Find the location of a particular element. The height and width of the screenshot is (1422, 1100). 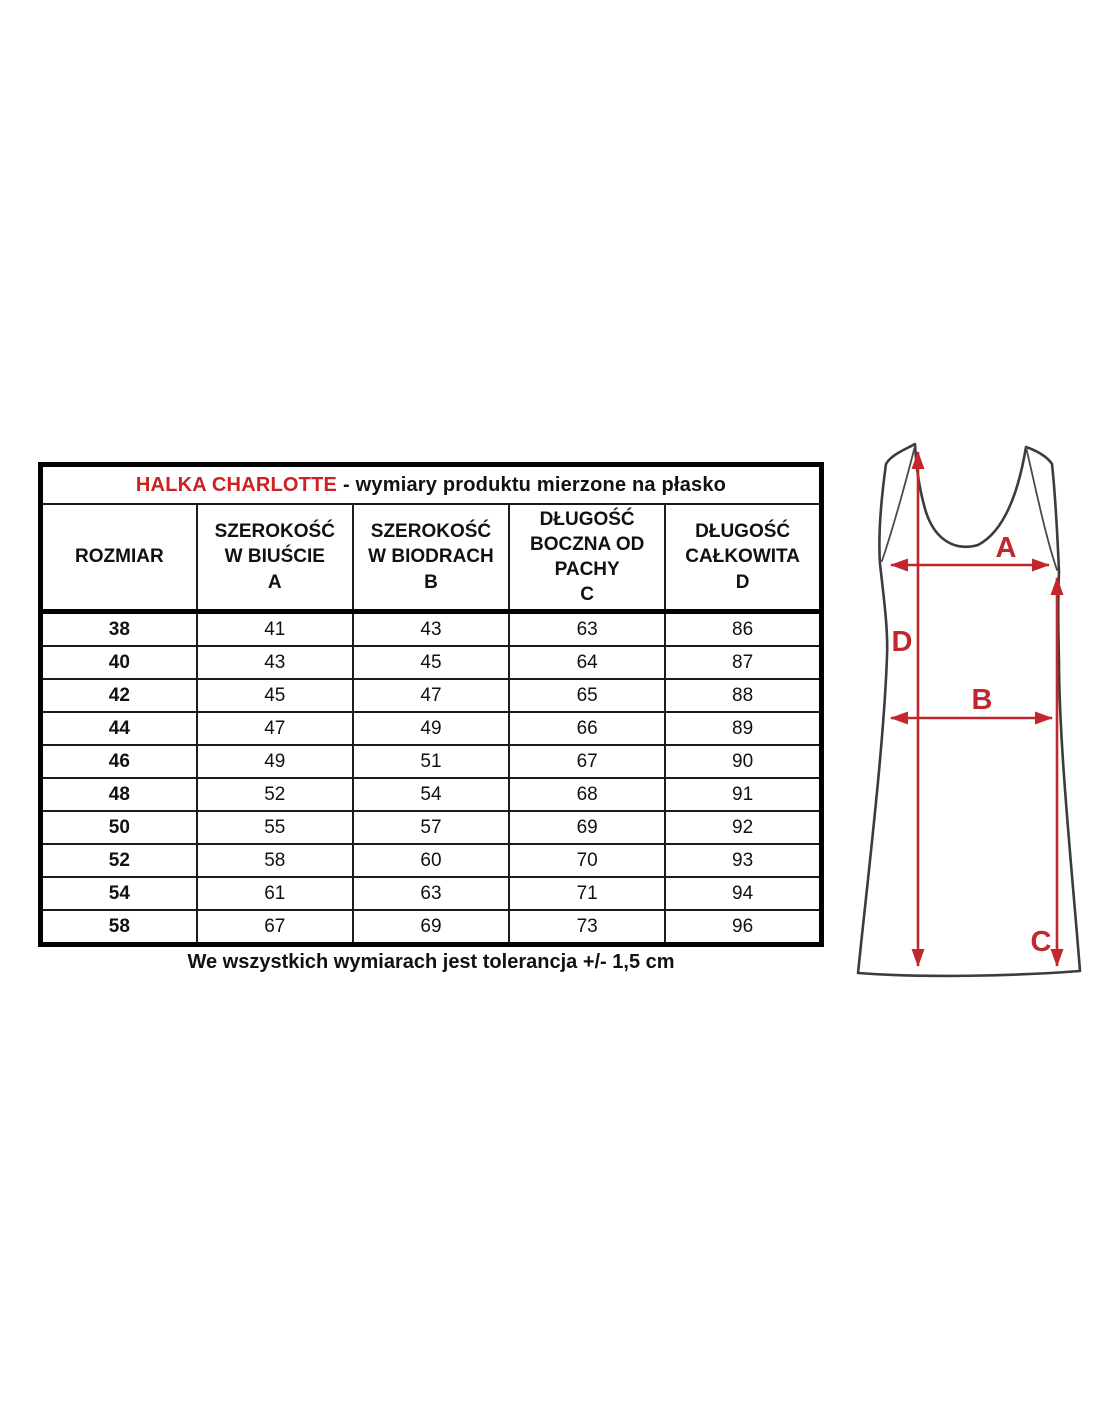

size-row: 46 49 51 67 90 is located at coordinates (431, 761).